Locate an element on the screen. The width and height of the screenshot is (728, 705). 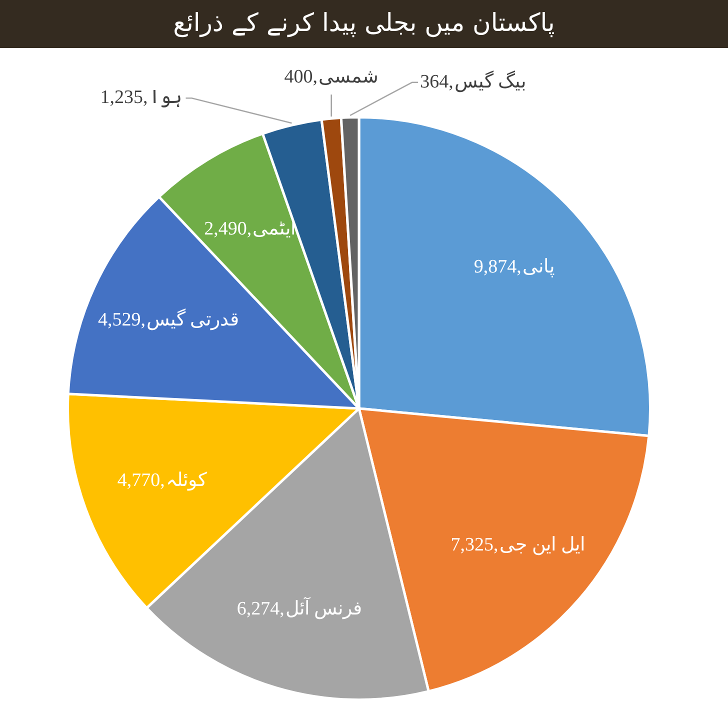
slice-label: ہوا is located at coordinates (165, 97).